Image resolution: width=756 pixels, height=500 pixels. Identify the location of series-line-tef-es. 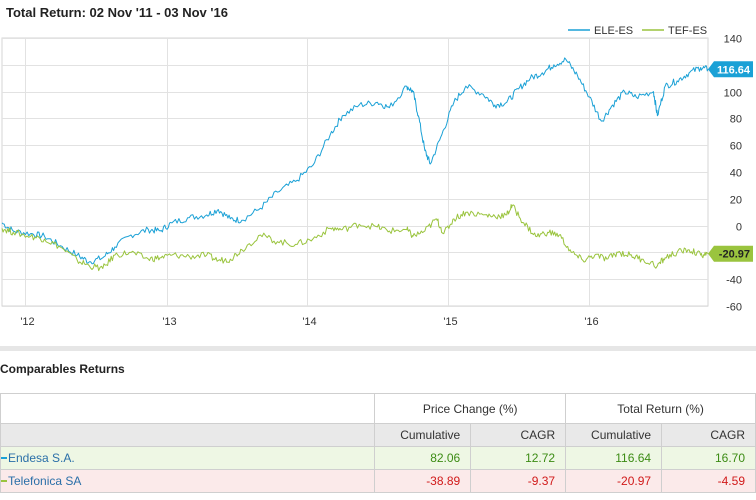
(355, 238).